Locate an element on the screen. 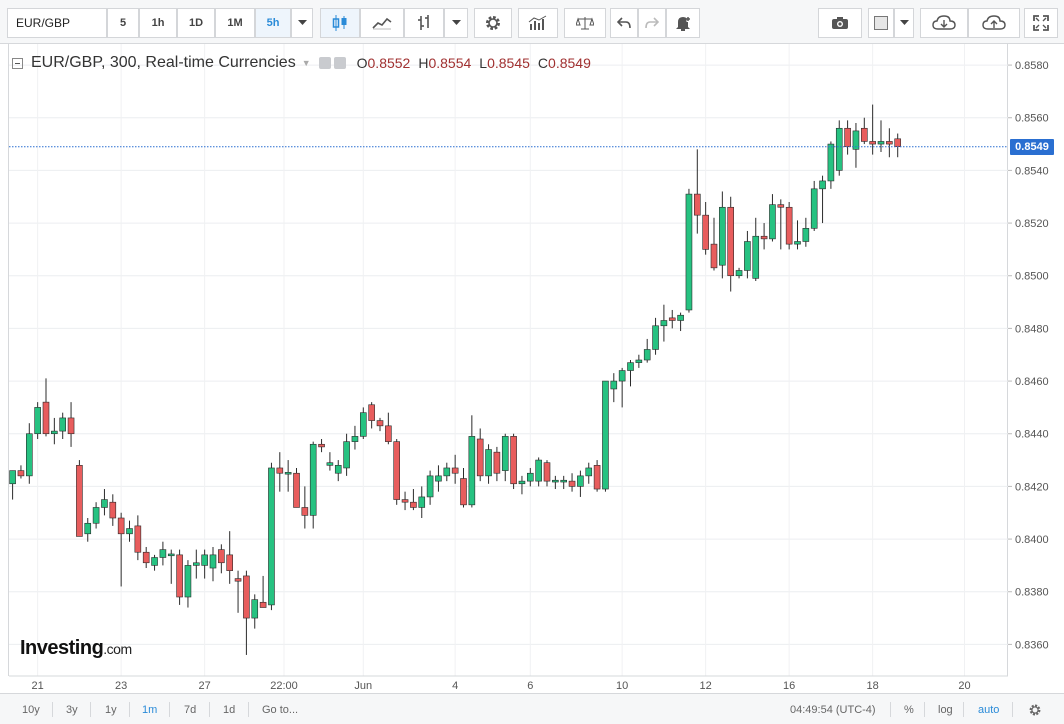 The image size is (1064, 724). range-1m-button: 1m is located at coordinates (150, 709).